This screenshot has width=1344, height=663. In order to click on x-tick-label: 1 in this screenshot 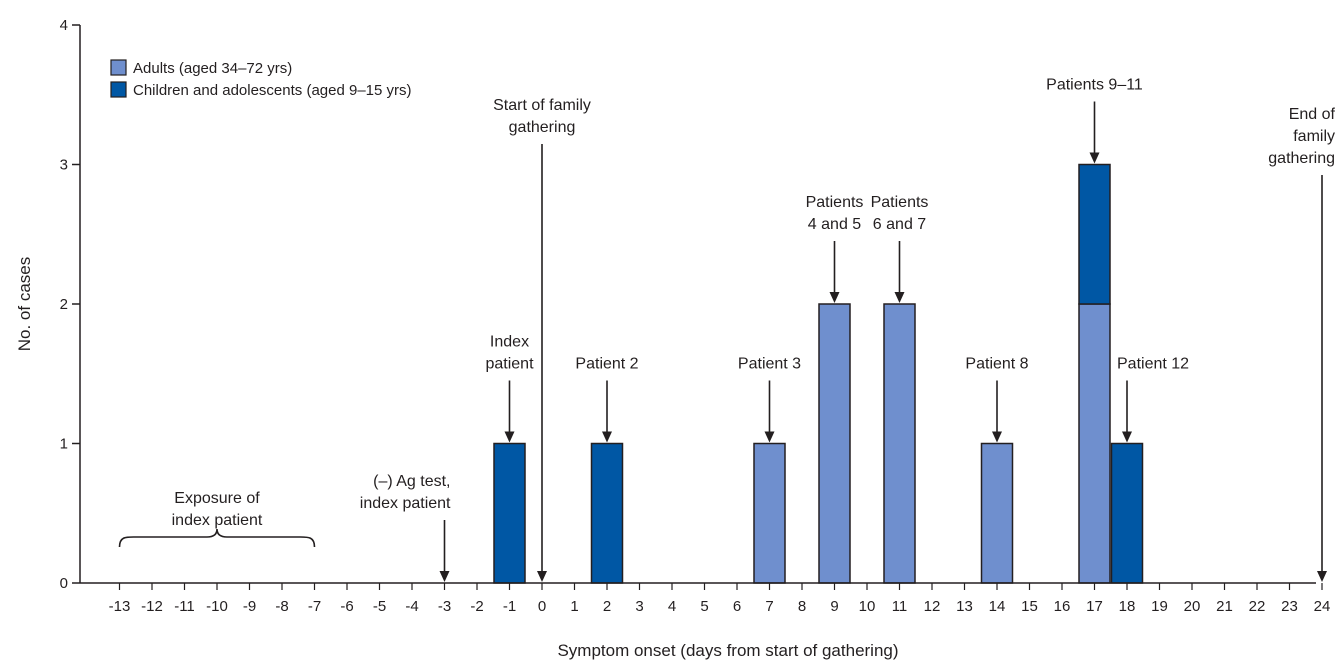, I will do `click(574, 606)`.